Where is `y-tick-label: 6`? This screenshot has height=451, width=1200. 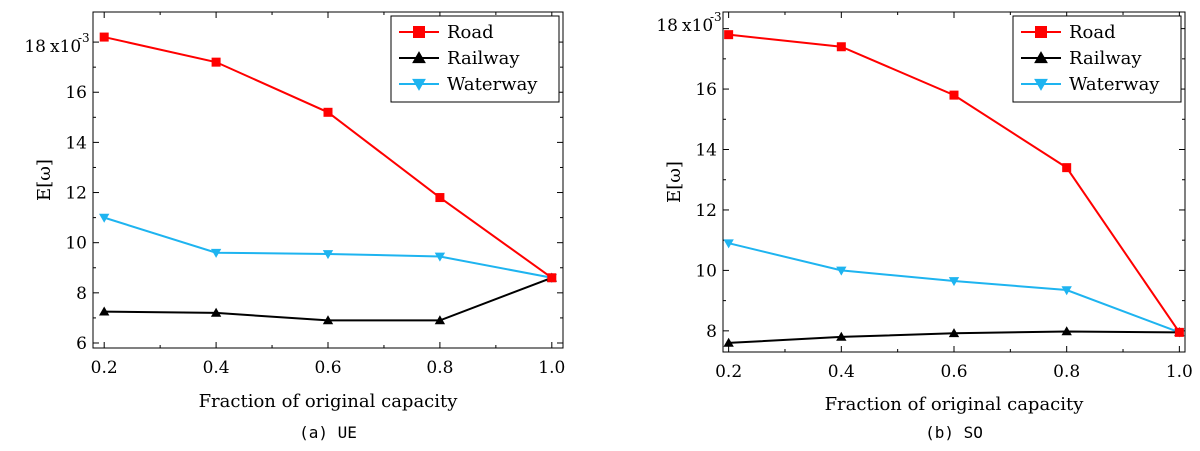 y-tick-label: 6 is located at coordinates (81, 344).